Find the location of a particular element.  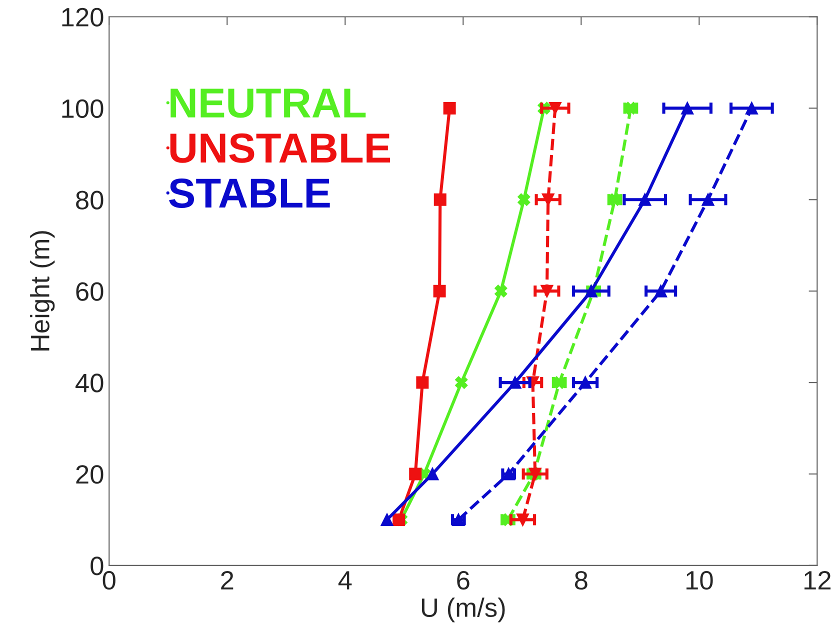

x-tick-label: 8 is located at coordinates (581, 580).